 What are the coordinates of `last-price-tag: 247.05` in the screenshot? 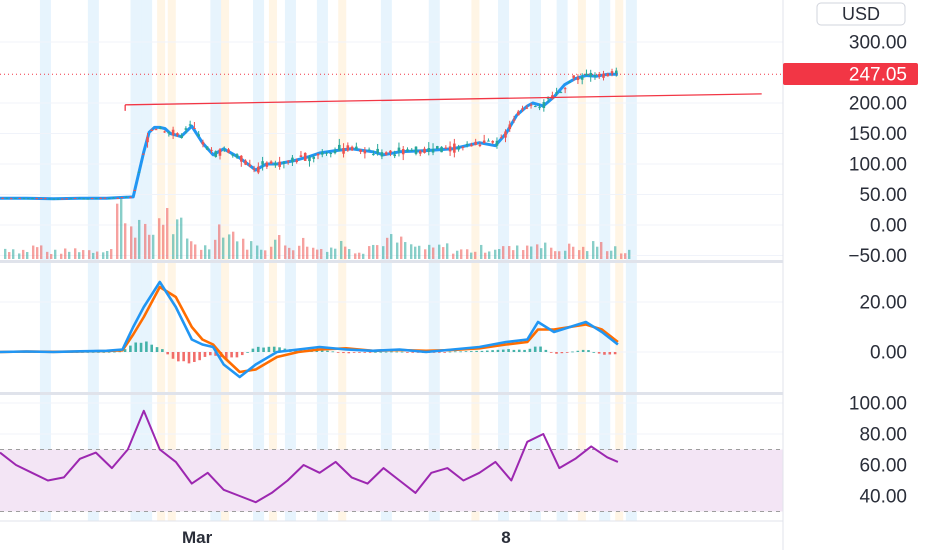 It's located at (850, 74).